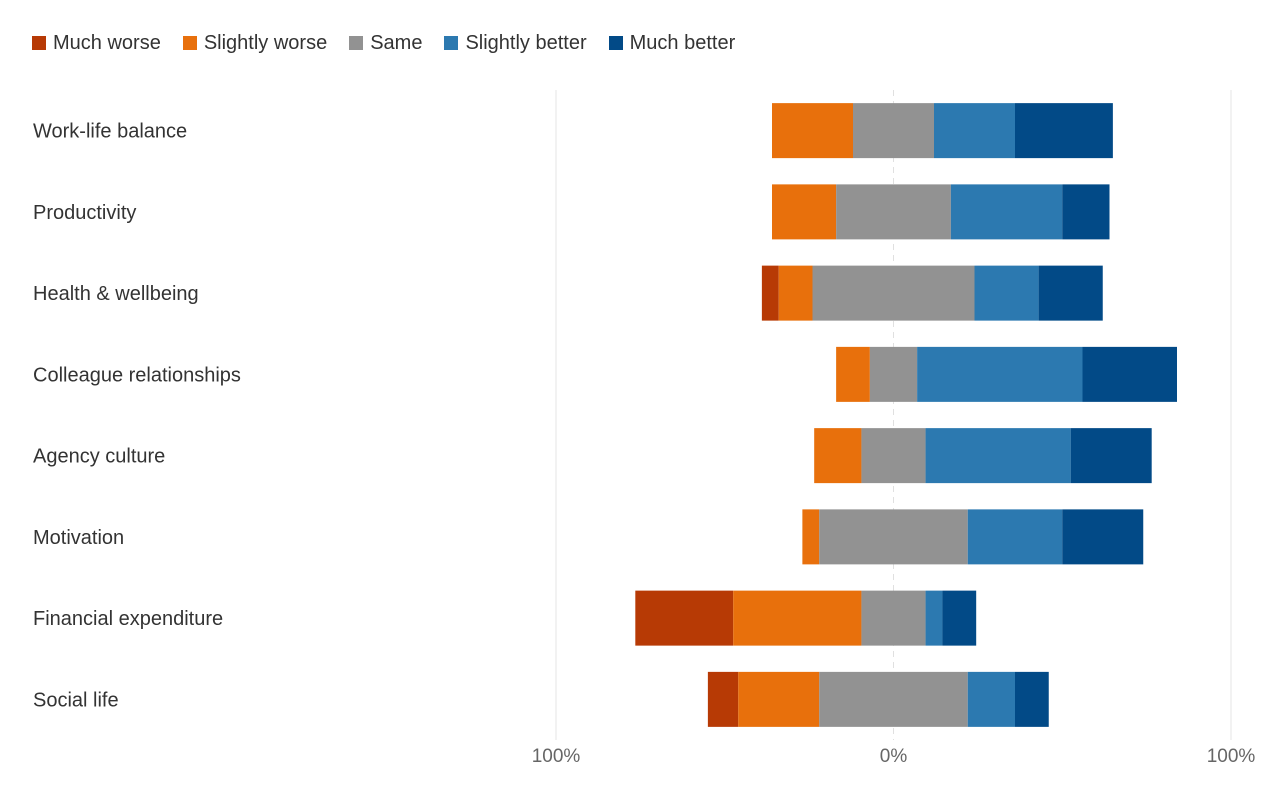  What do you see at coordinates (526, 42) in the screenshot?
I see `legend-label: Slightly better` at bounding box center [526, 42].